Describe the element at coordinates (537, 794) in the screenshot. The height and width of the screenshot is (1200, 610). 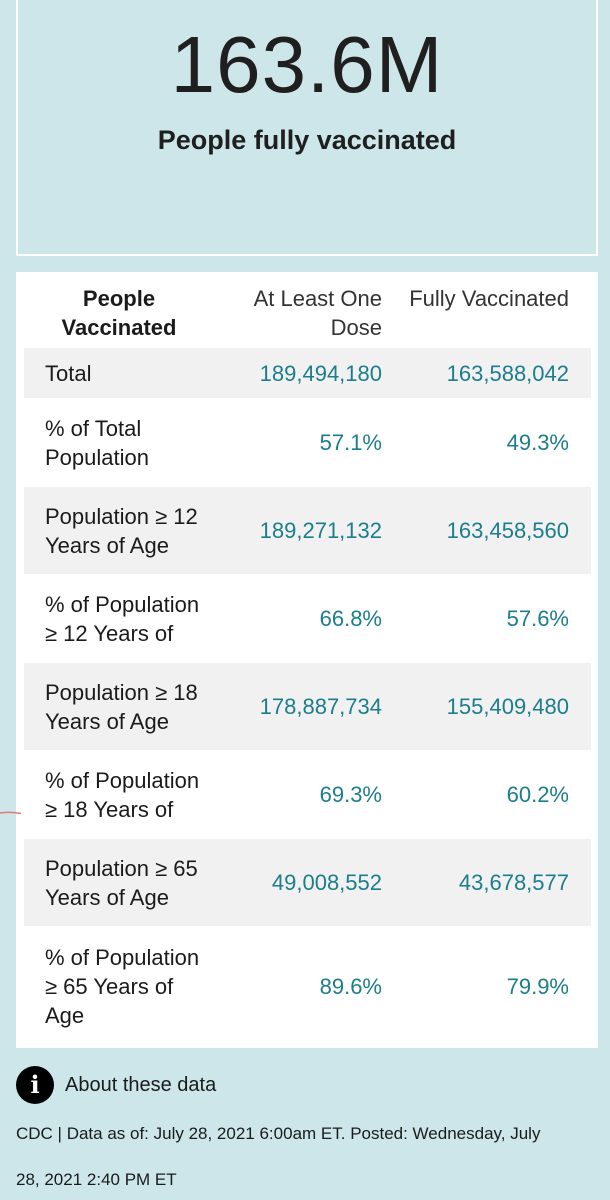
I see `fully-vaccinated-value: 60.2%` at that location.